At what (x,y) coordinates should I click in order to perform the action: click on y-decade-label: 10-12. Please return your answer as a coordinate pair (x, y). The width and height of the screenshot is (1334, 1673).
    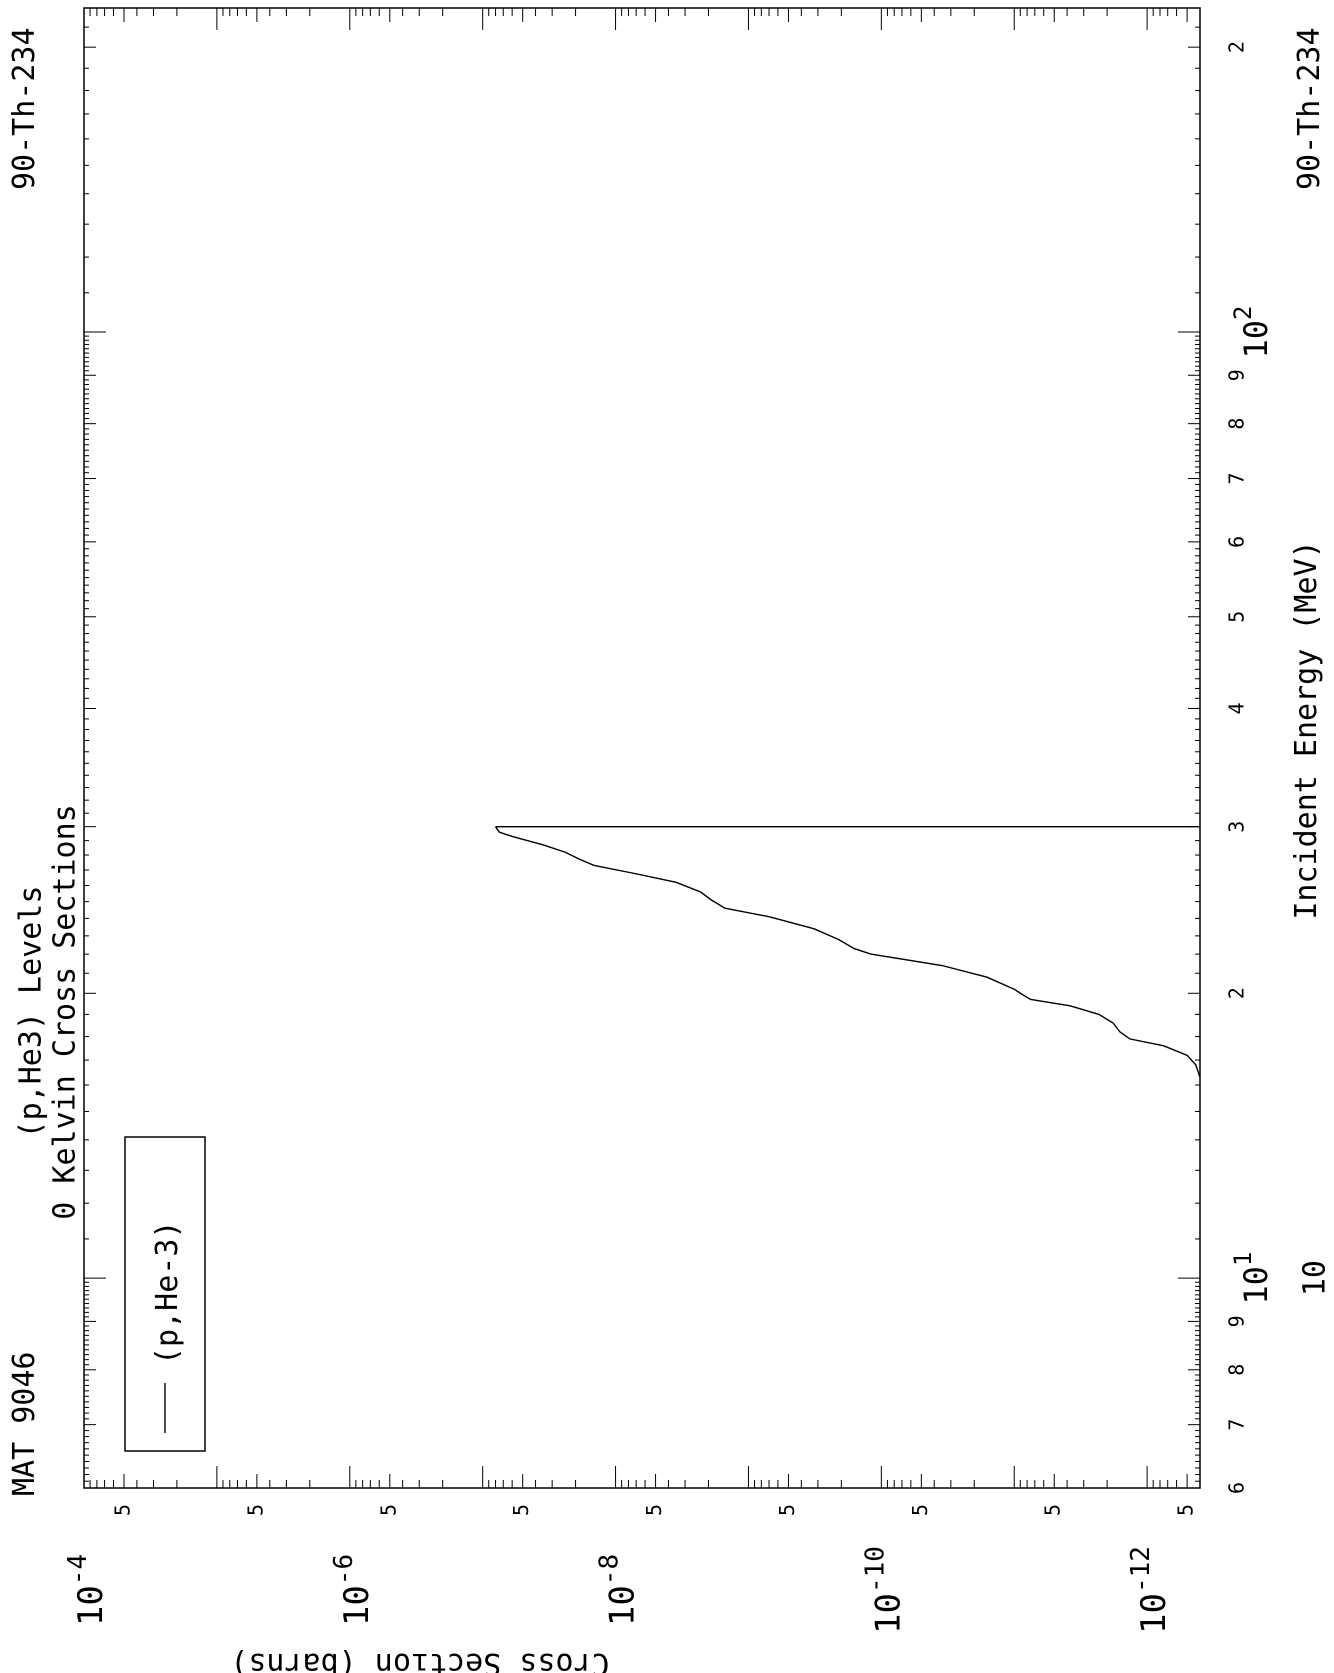
    Looking at the image, I should click on (1150, 1590).